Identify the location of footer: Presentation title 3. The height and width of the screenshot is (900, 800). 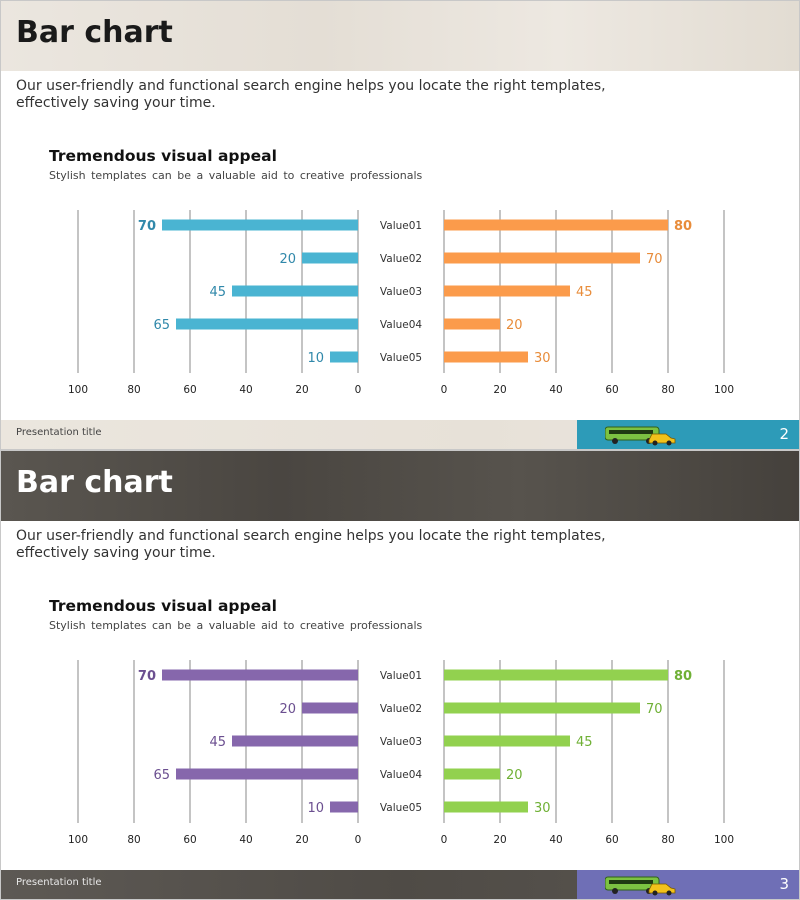
(400, 884).